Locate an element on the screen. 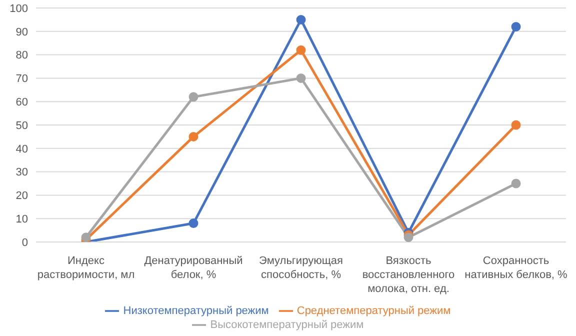 This screenshot has height=336, width=576. y-tick-label: 90 is located at coordinates (22, 32).